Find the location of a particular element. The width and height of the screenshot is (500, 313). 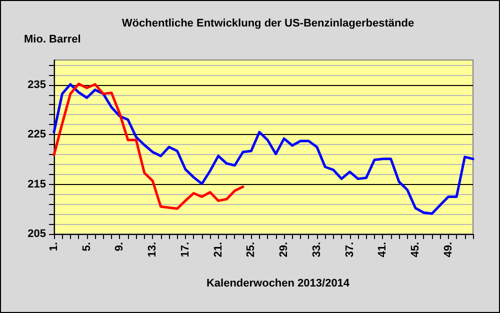

x-tick-label: 21. is located at coordinates (218, 250).